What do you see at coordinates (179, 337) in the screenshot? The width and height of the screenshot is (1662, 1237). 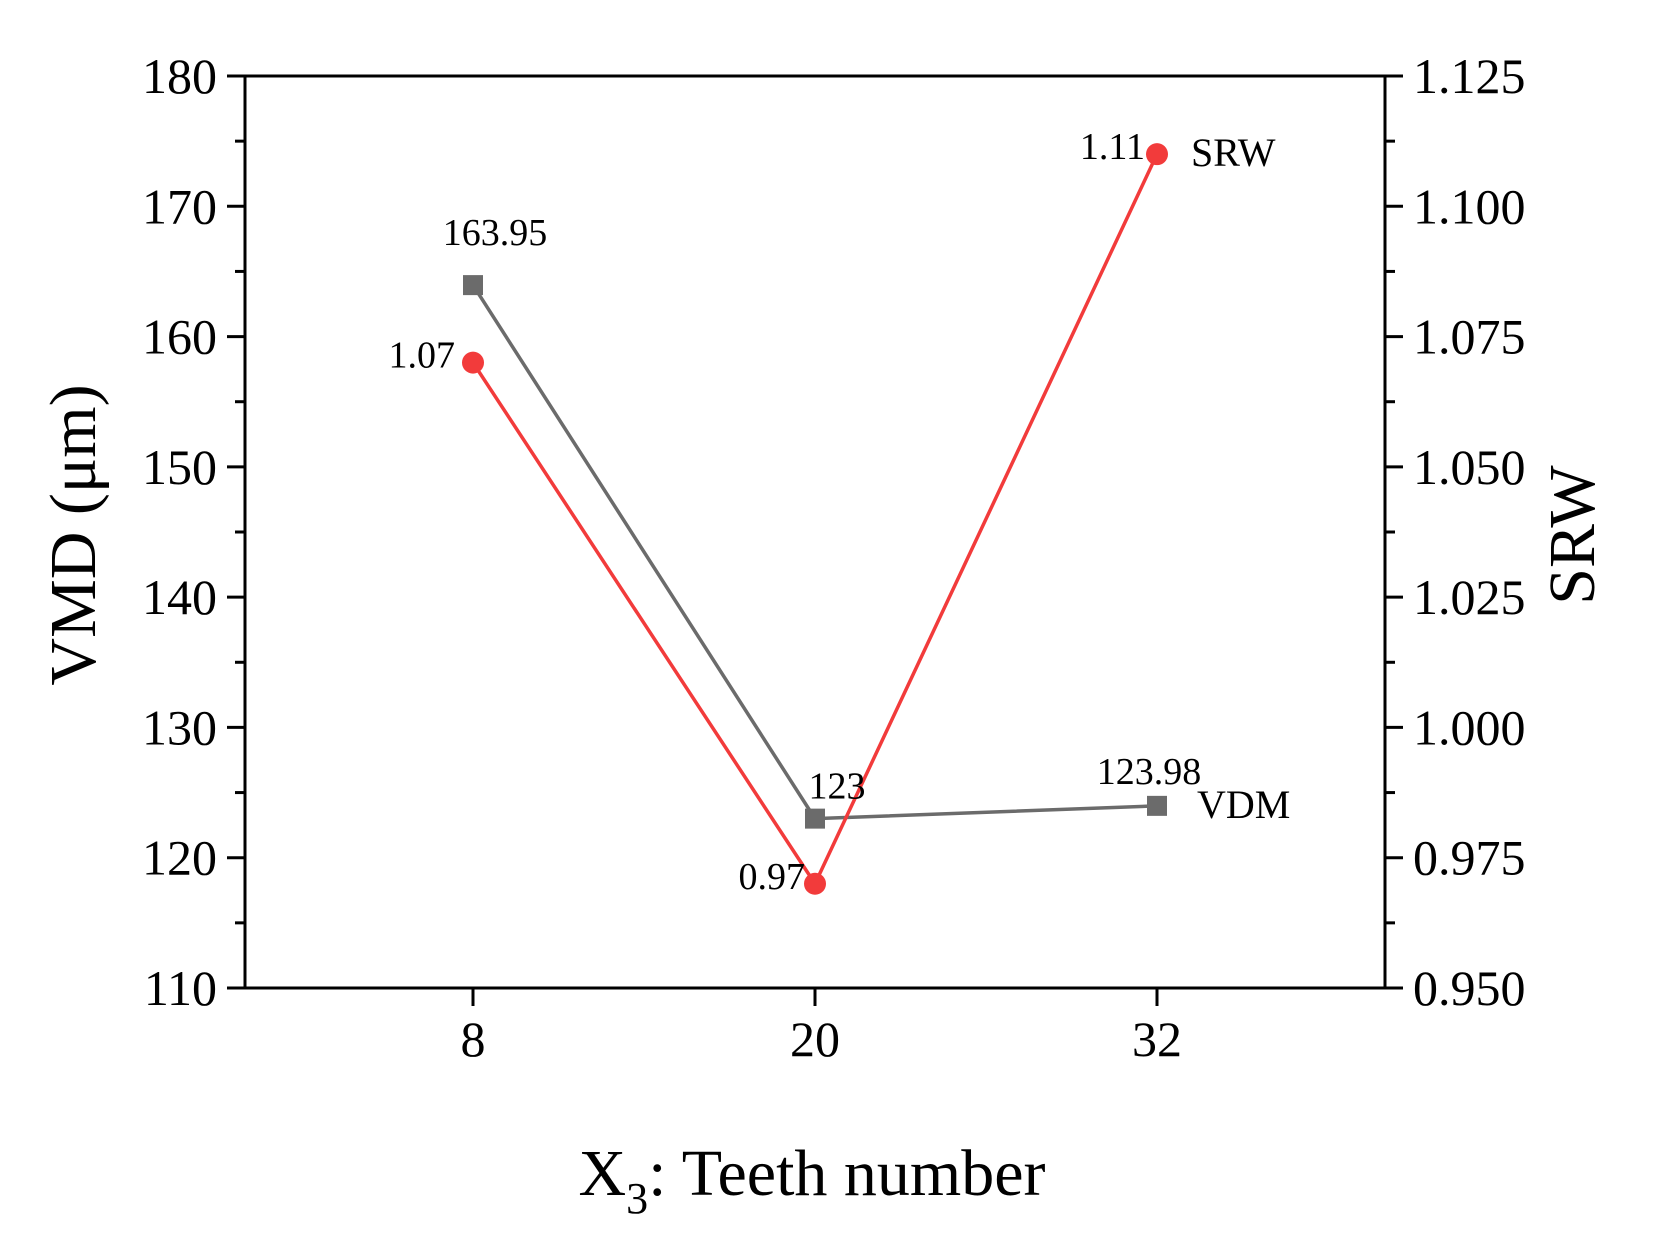 I see `y-left-tick-label: 160` at bounding box center [179, 337].